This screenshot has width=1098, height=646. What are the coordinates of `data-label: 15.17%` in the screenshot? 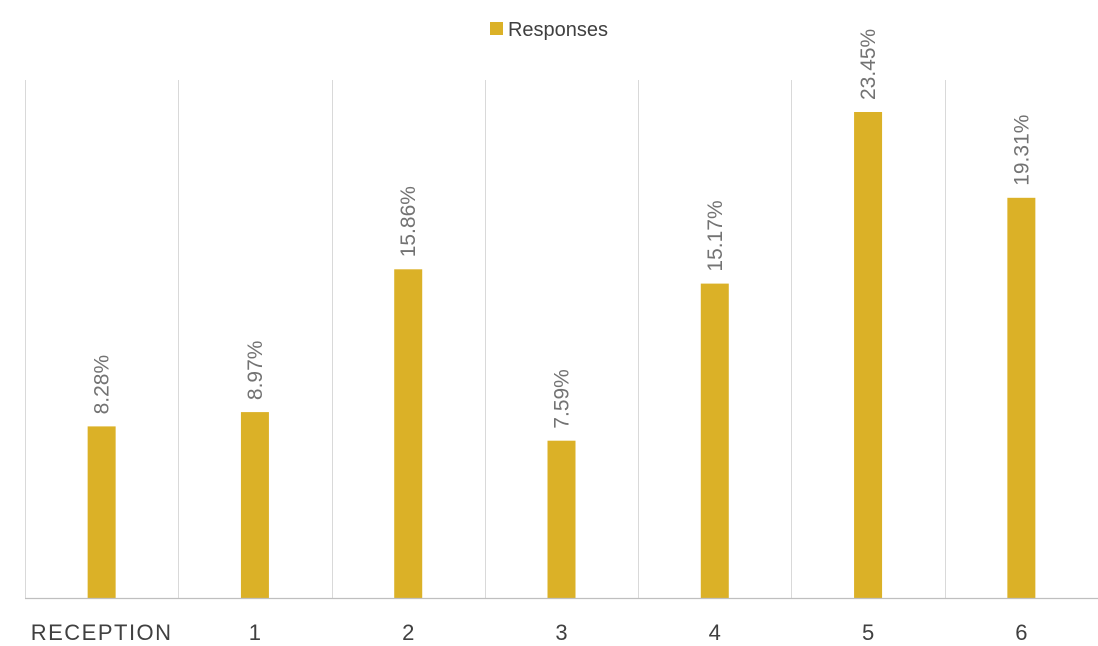 It's located at (715, 235).